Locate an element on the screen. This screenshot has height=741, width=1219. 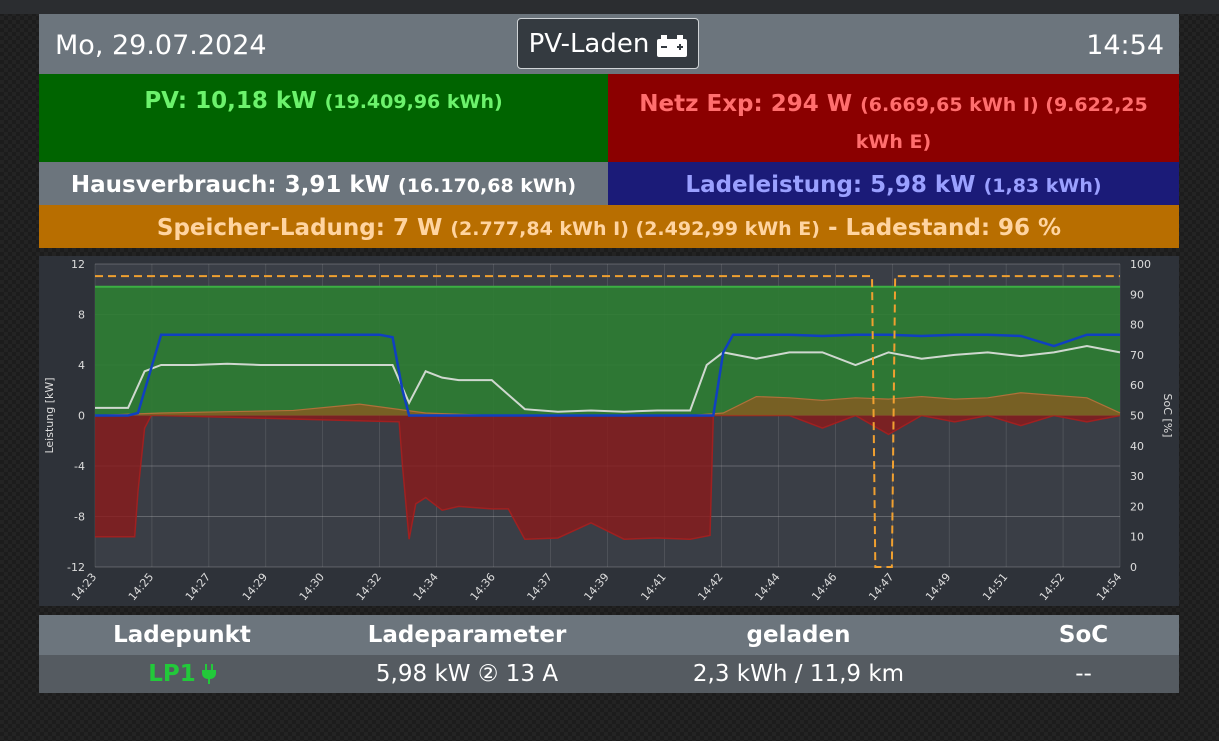
house-energy: (16.170,68 kWh) is located at coordinates (487, 186).